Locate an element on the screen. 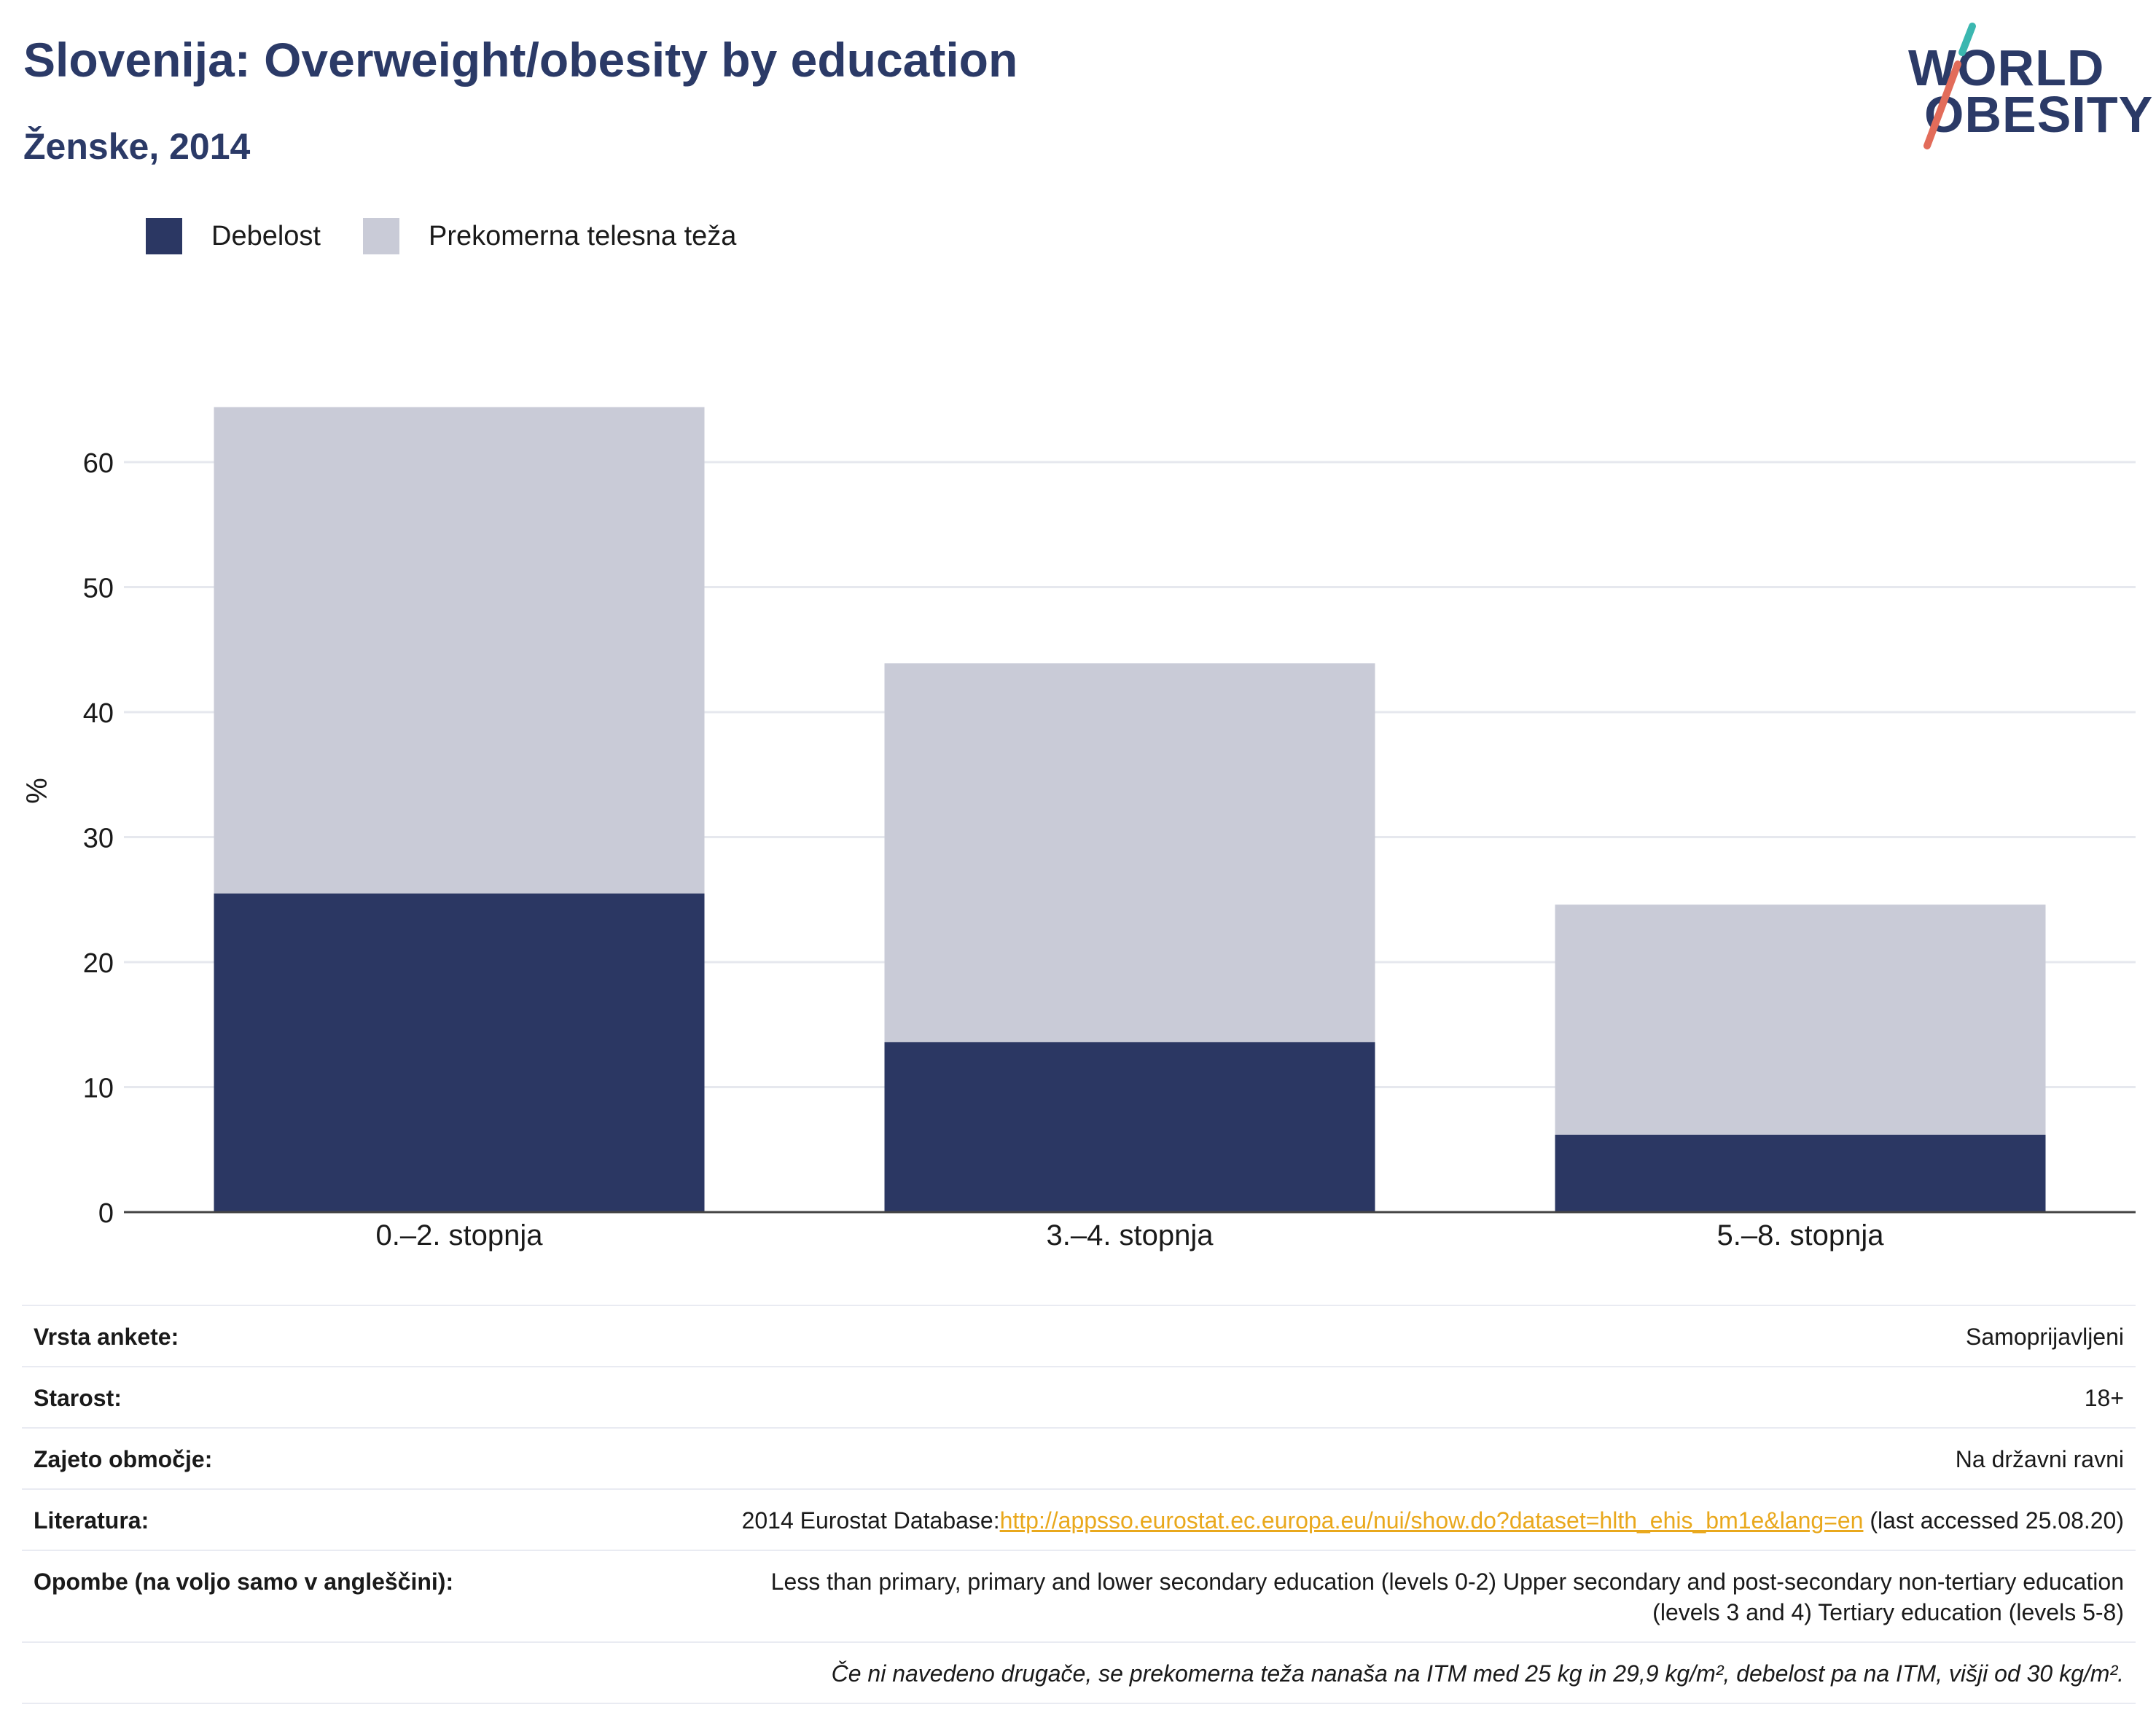 The width and height of the screenshot is (2156, 1734). logo-line-world: WORLD is located at coordinates (2007, 67).